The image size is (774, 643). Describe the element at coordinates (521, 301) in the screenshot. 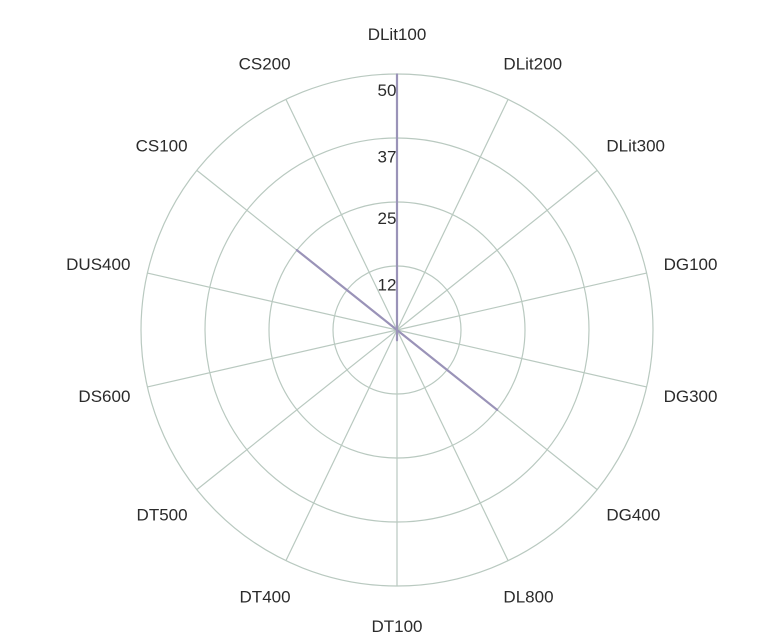

I see `grid-spoke-dg100` at that location.